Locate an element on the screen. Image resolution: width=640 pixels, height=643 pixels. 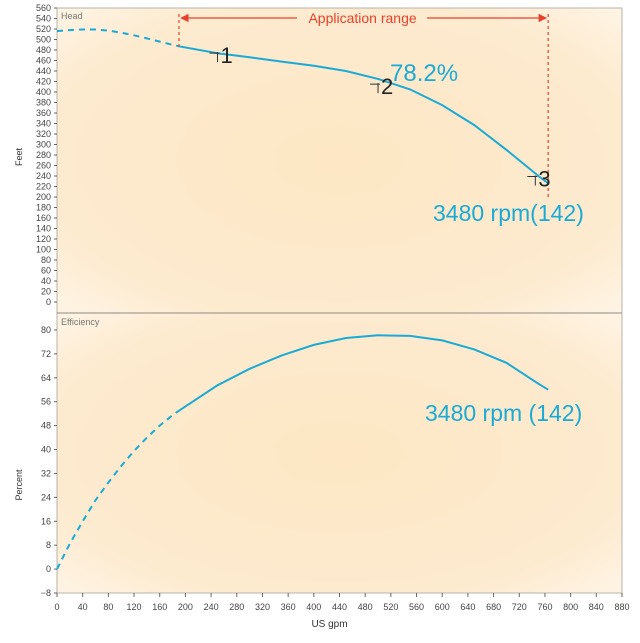
xtick-label: 840 is located at coordinates (596, 607).